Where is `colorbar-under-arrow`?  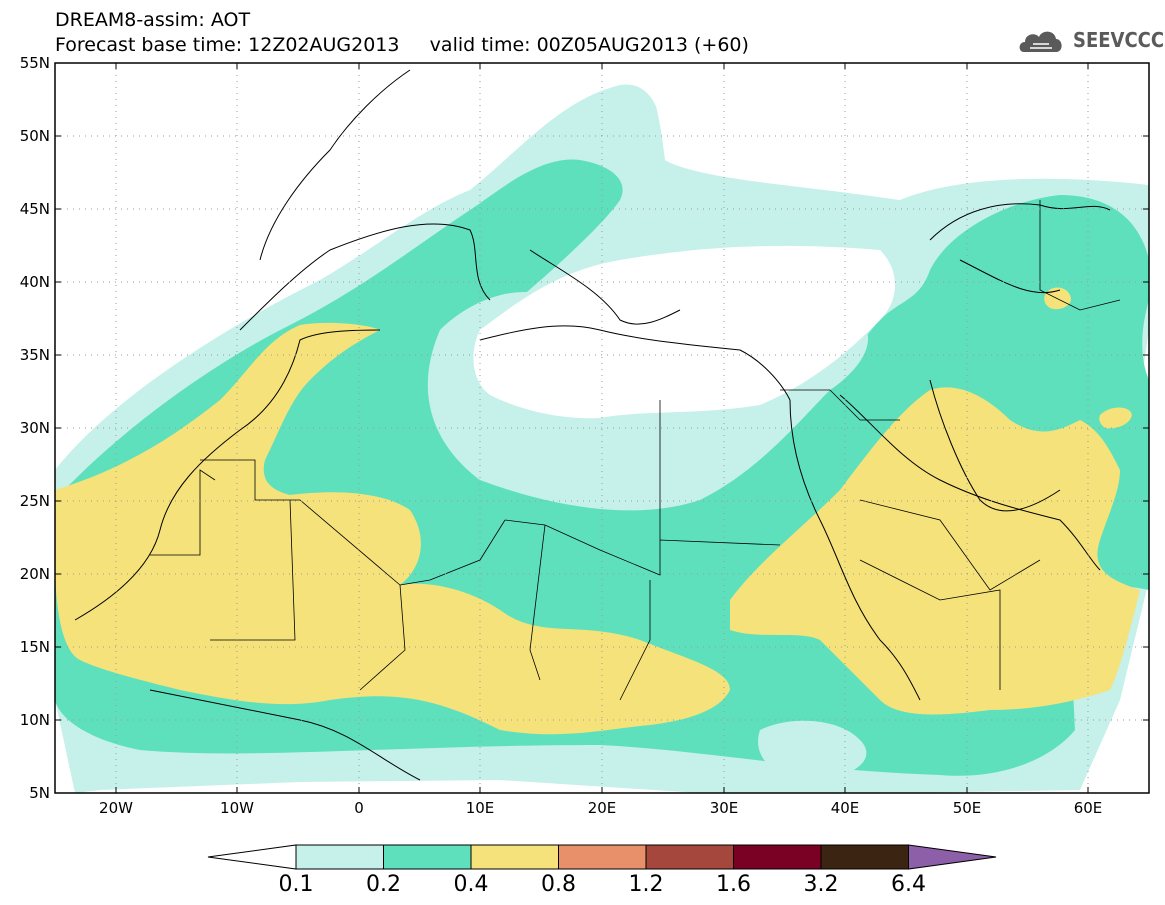 colorbar-under-arrow is located at coordinates (252, 857).